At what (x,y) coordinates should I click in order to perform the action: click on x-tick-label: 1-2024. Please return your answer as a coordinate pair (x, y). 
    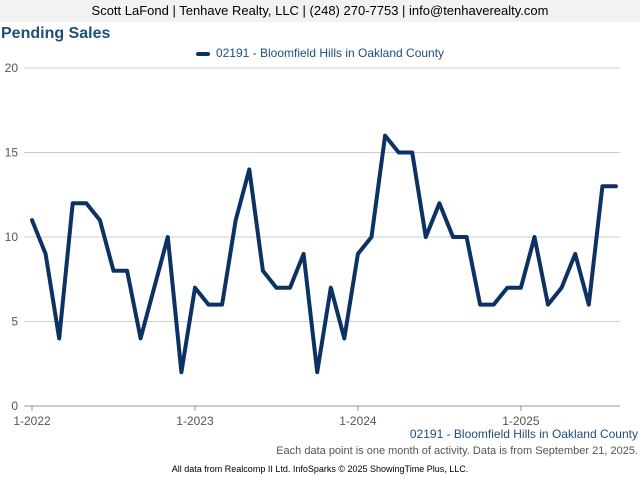
    Looking at the image, I should click on (358, 421).